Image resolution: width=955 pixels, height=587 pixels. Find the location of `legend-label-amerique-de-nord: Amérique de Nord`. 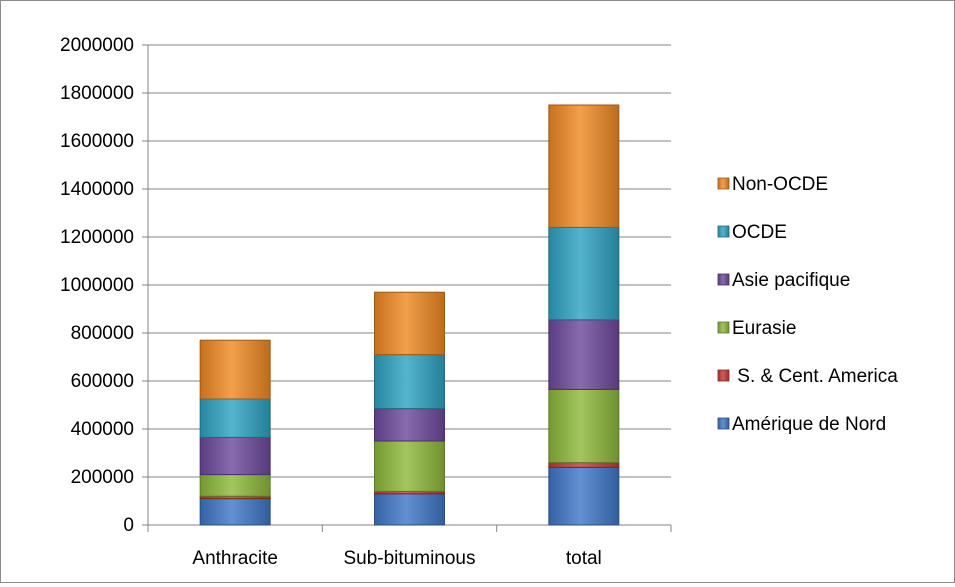

legend-label-amerique-de-nord: Amérique de Nord is located at coordinates (809, 424).